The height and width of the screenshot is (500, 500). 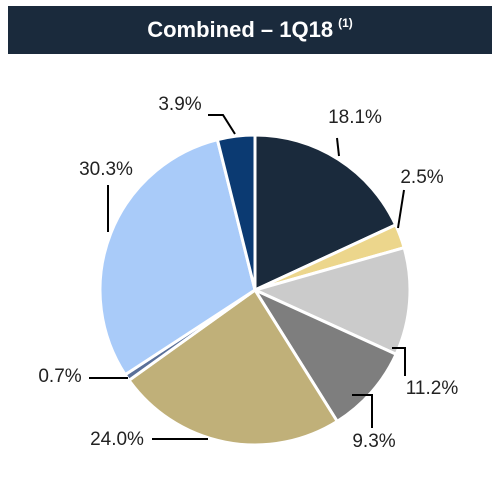 What do you see at coordinates (59, 376) in the screenshot?
I see `data-label: 0.7%` at bounding box center [59, 376].